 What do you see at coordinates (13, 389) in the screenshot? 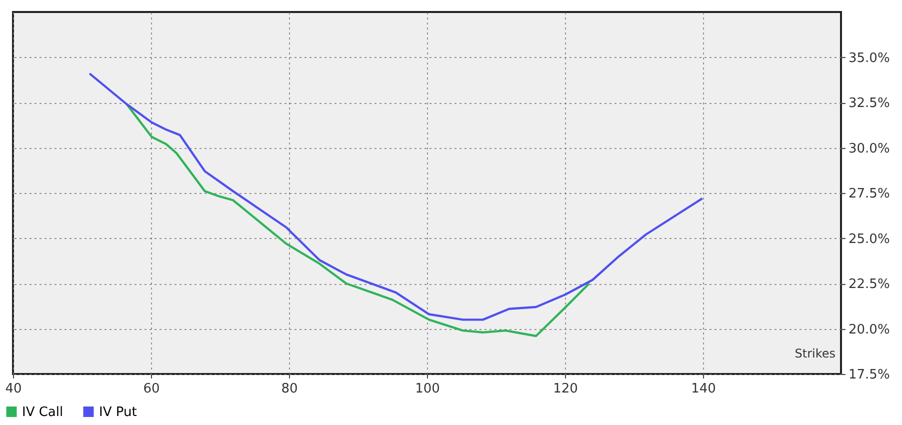
I see `x-tick-label: 40` at bounding box center [13, 389].